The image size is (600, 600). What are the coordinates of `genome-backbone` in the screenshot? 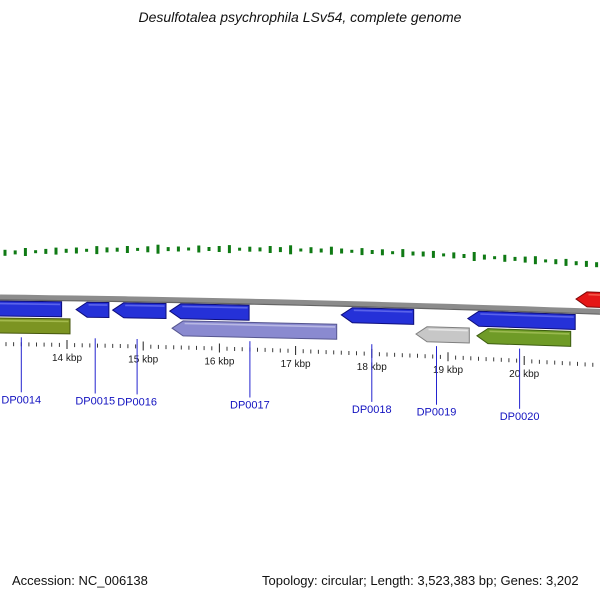 It's located at (300, 304).